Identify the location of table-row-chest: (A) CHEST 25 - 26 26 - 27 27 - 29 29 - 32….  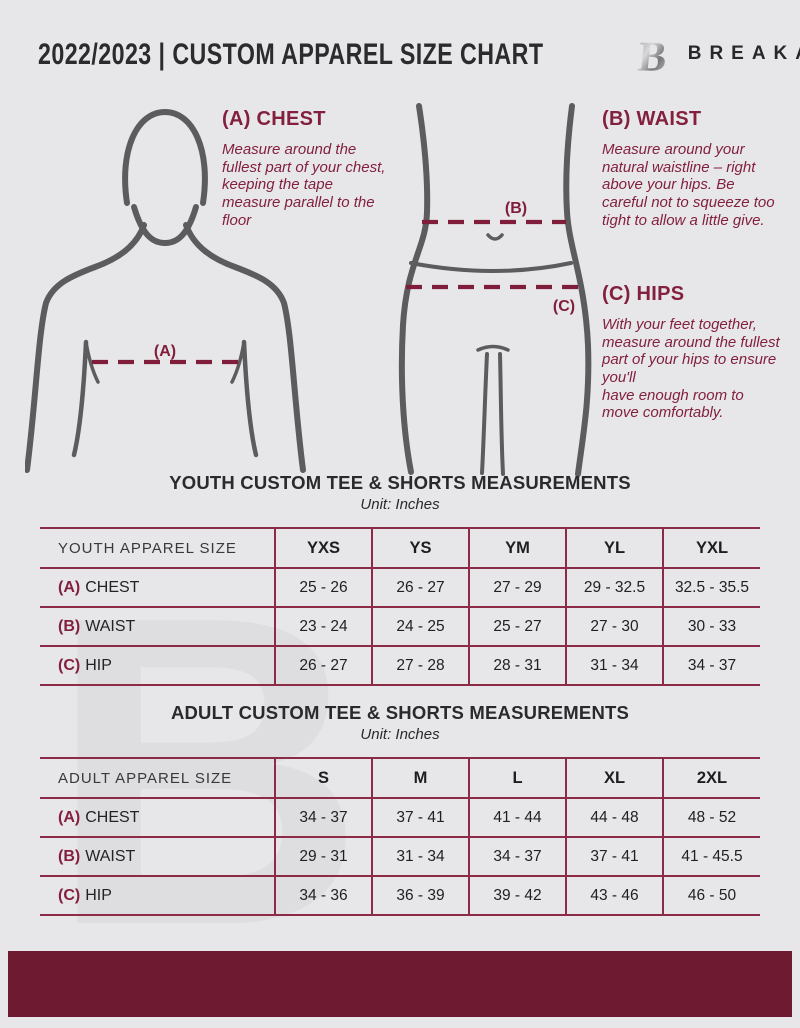
(400, 587).